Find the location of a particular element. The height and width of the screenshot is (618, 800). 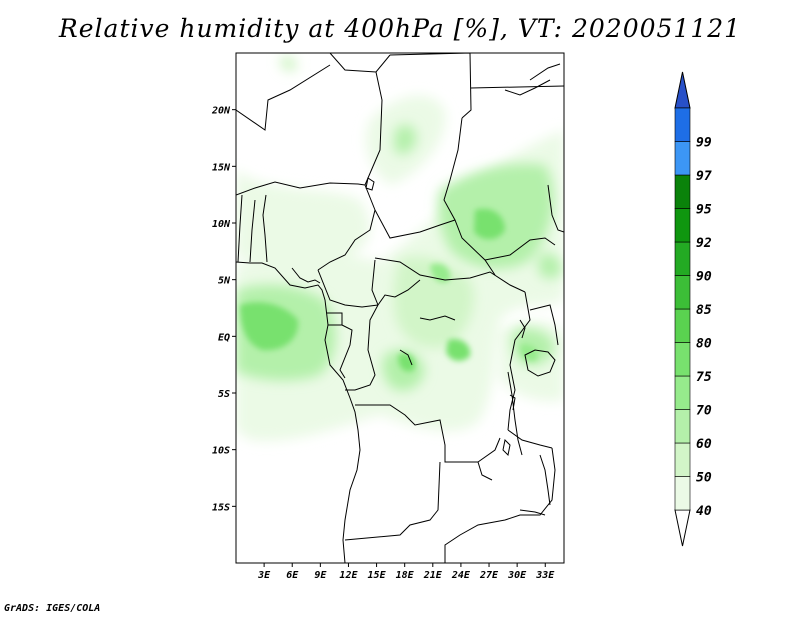

lake-malawi is located at coordinates (545, 480).